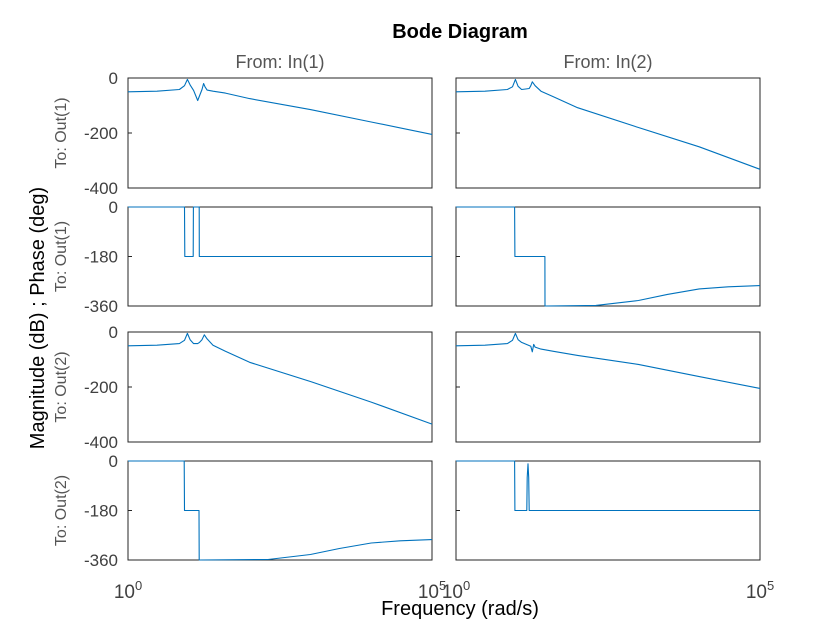 This screenshot has width=840, height=630. I want to click on x-axis-label: Frequency (rad/s), so click(460, 609).